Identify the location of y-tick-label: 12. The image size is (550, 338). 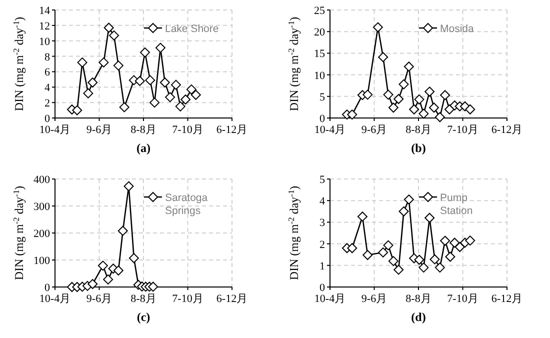
(44, 26).